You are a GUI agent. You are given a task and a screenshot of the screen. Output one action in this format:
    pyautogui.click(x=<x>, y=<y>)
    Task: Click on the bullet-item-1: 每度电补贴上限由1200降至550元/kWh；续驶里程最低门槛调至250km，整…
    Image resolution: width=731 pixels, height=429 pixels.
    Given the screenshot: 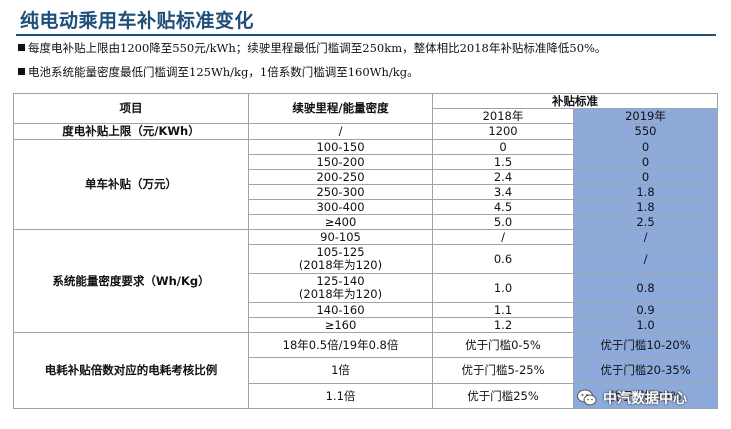 What is the action you would take?
    pyautogui.click(x=312, y=48)
    